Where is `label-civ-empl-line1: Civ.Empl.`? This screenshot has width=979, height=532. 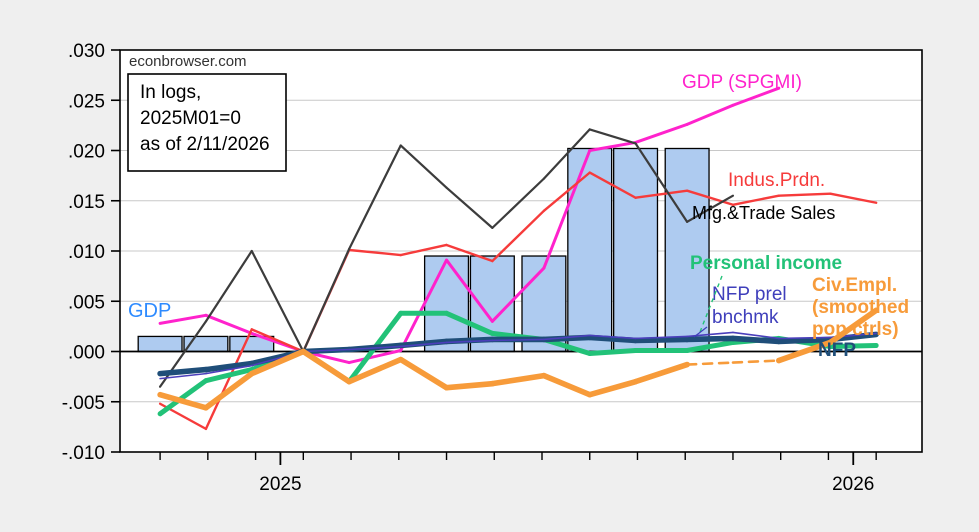 label-civ-empl-line1: Civ.Empl. is located at coordinates (854, 285).